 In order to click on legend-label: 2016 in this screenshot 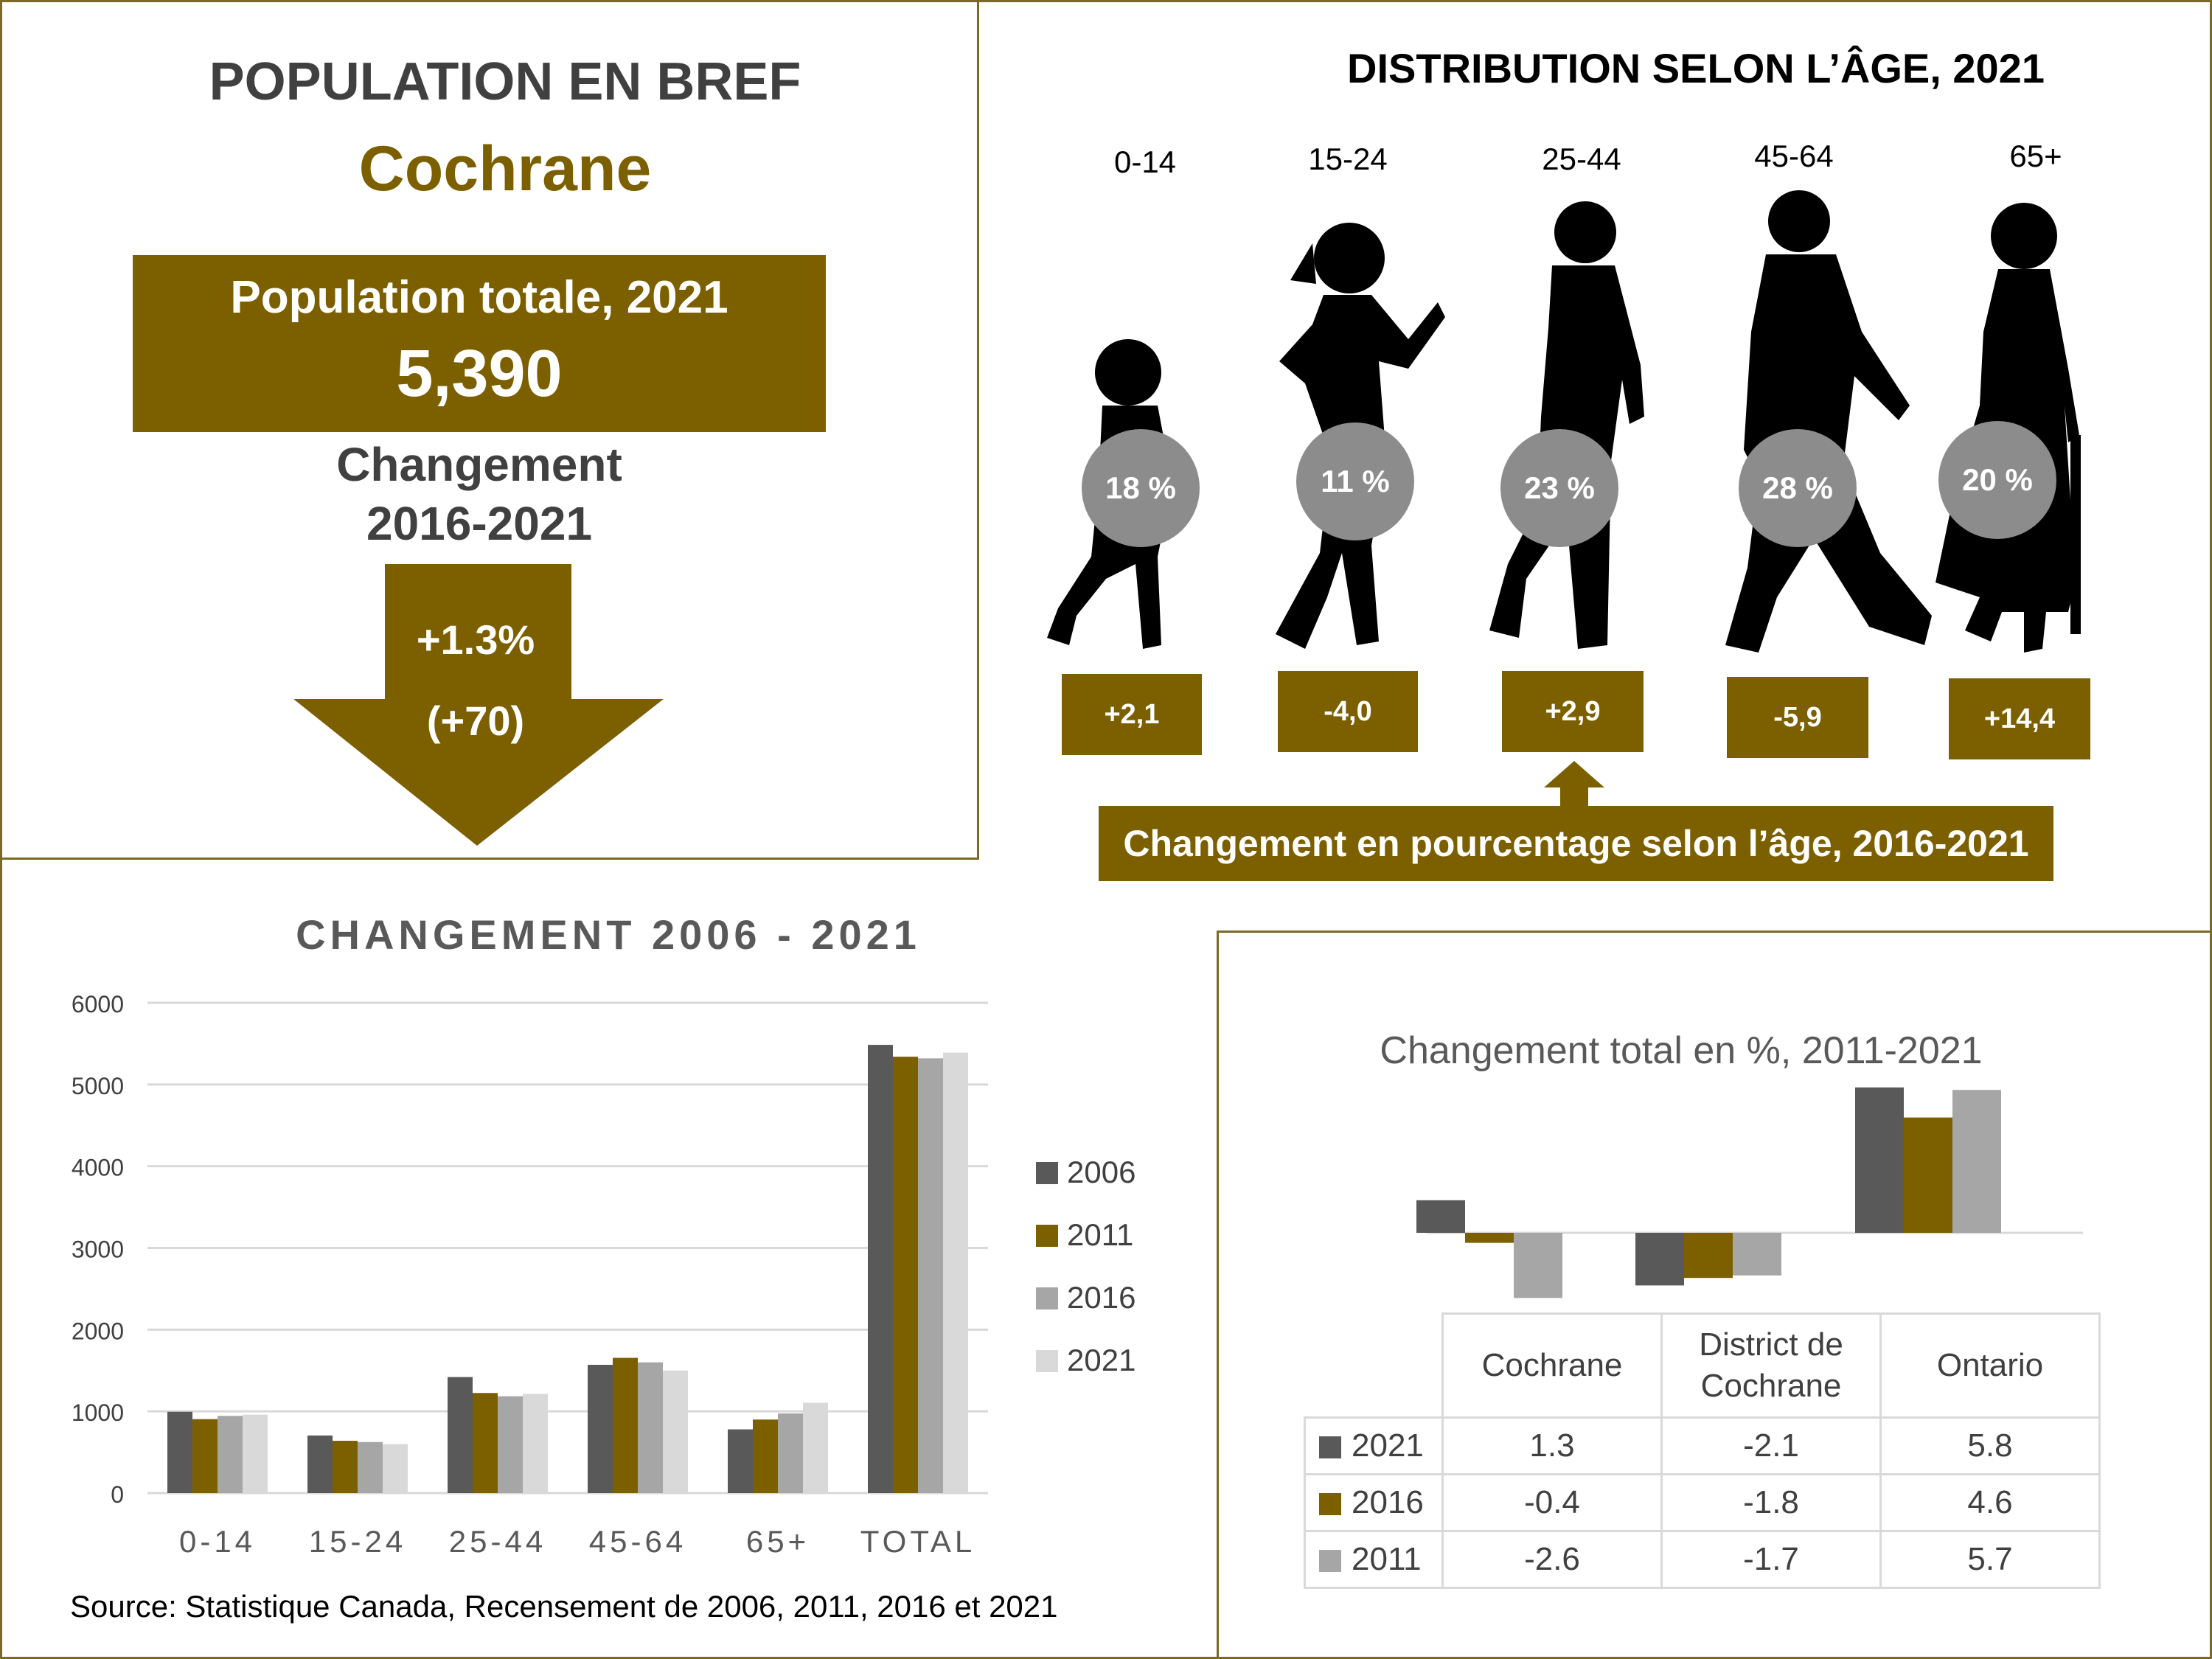, I will do `click(1101, 1297)`.